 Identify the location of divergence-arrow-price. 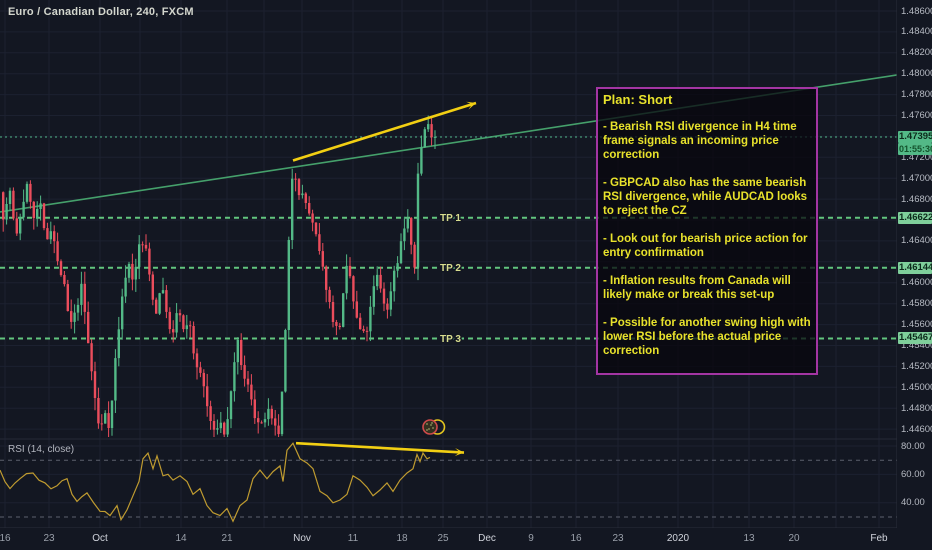
(384, 131).